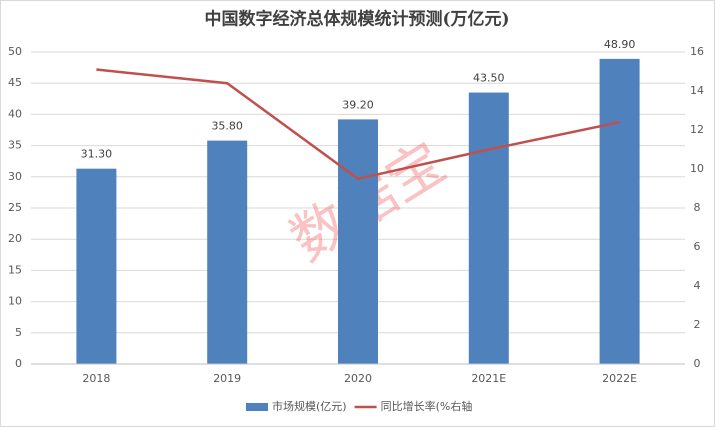 Image resolution: width=715 pixels, height=427 pixels. Describe the element at coordinates (15, 176) in the screenshot. I see `y-tick-label: 30` at that location.